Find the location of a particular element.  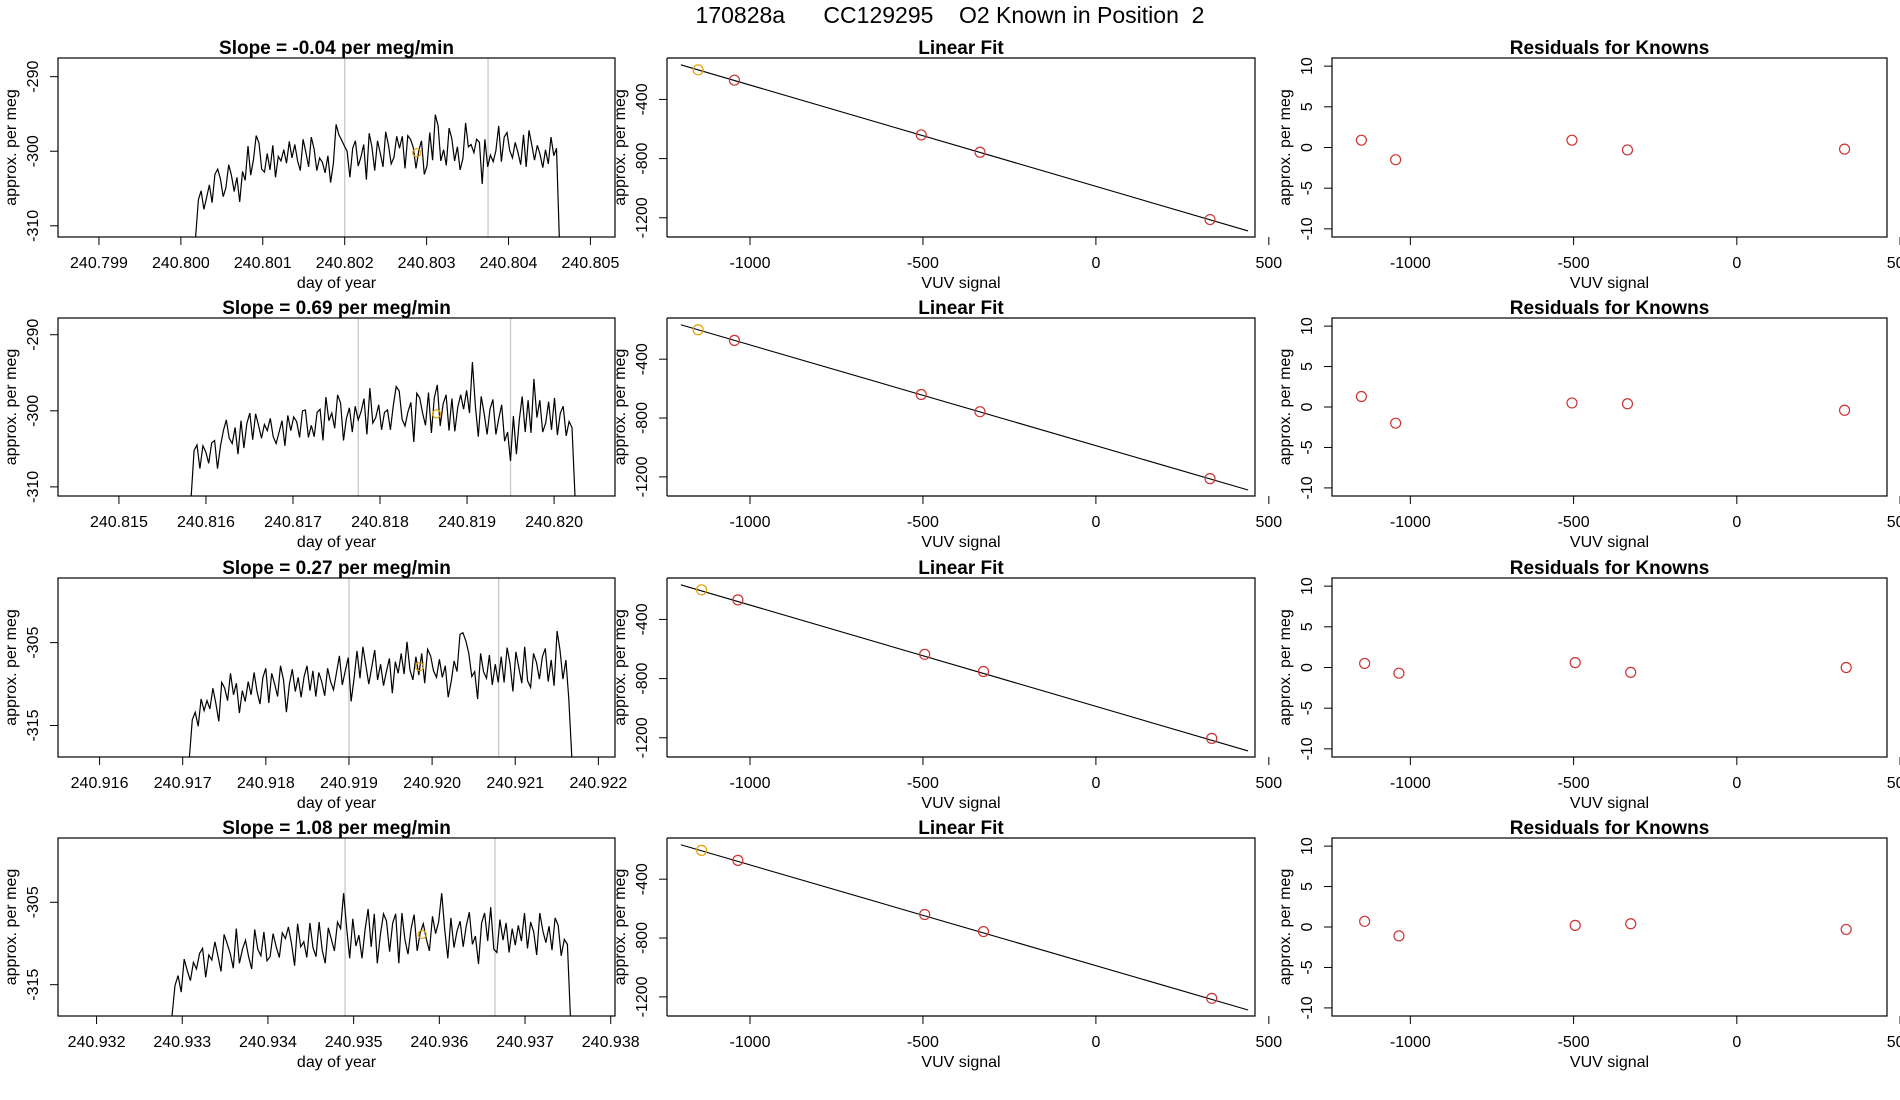

x-tick-label: 240.803 is located at coordinates (427, 263).